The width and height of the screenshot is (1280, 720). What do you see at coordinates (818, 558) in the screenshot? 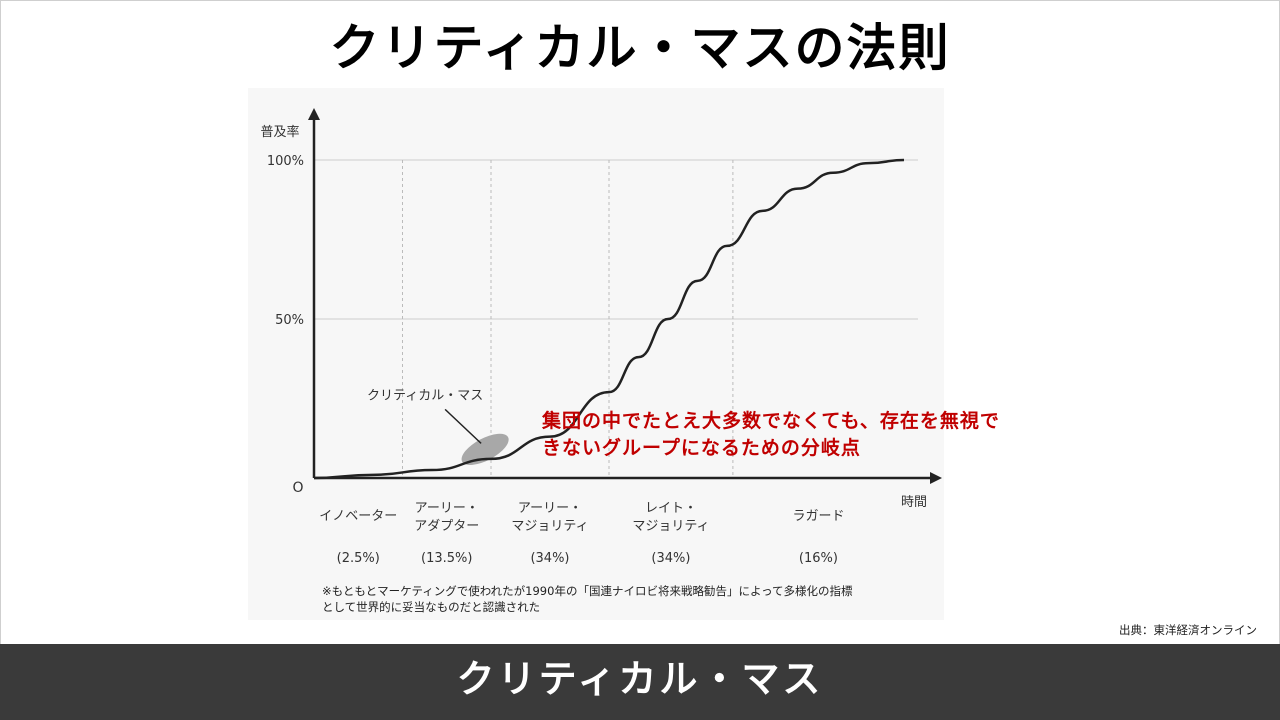
I see `segment-share: (16%)` at bounding box center [818, 558].